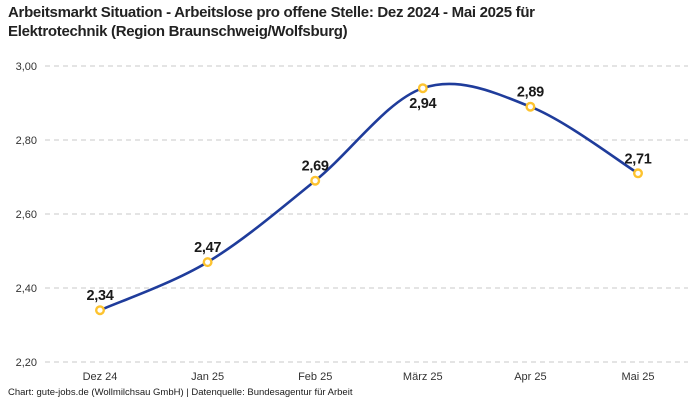 This screenshot has height=400, width=700. I want to click on x-axis-tick-label: Jan 25, so click(207, 377).